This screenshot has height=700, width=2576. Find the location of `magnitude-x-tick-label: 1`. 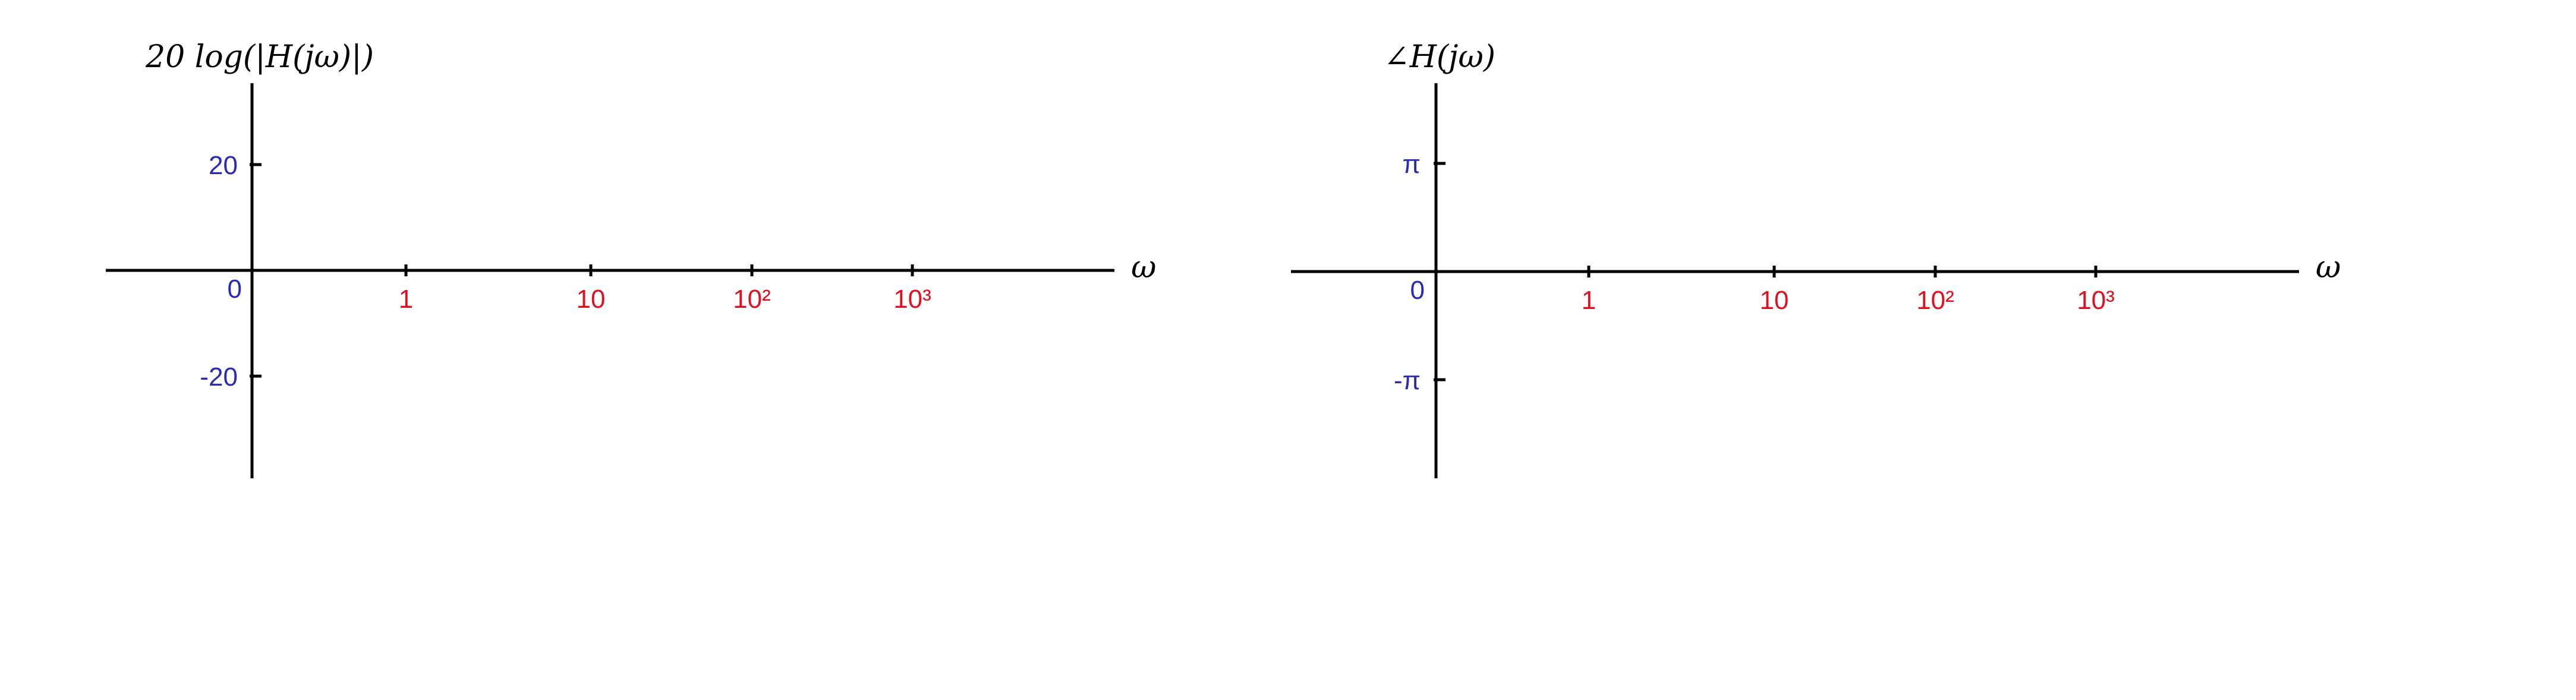

magnitude-x-tick-label: 1 is located at coordinates (406, 299).